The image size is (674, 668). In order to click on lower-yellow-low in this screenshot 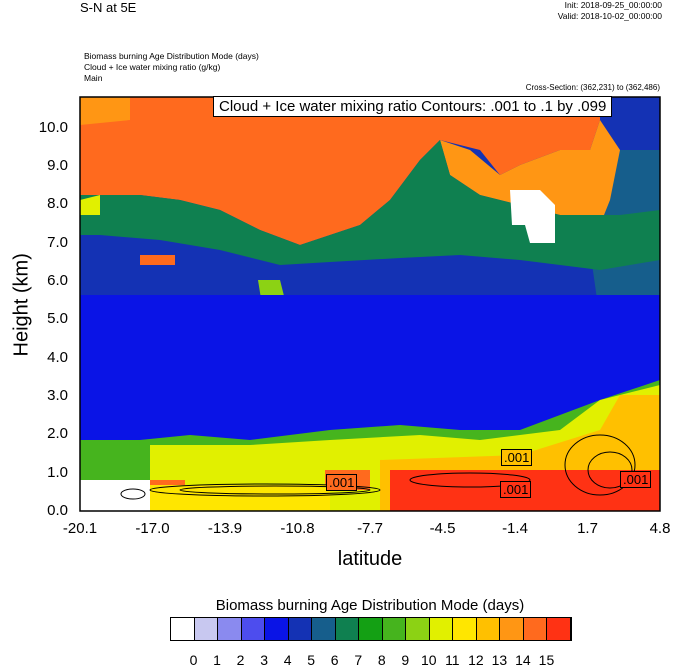, I will do `click(240, 498)`.